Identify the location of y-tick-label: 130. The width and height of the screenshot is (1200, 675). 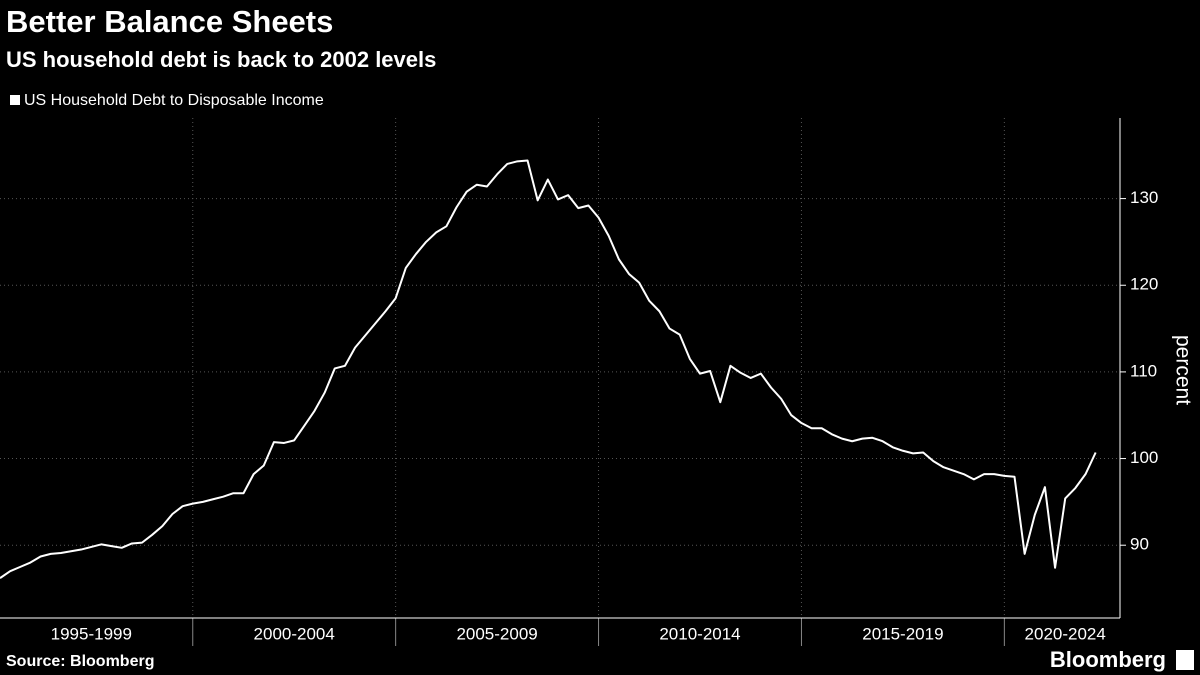
(1144, 197).